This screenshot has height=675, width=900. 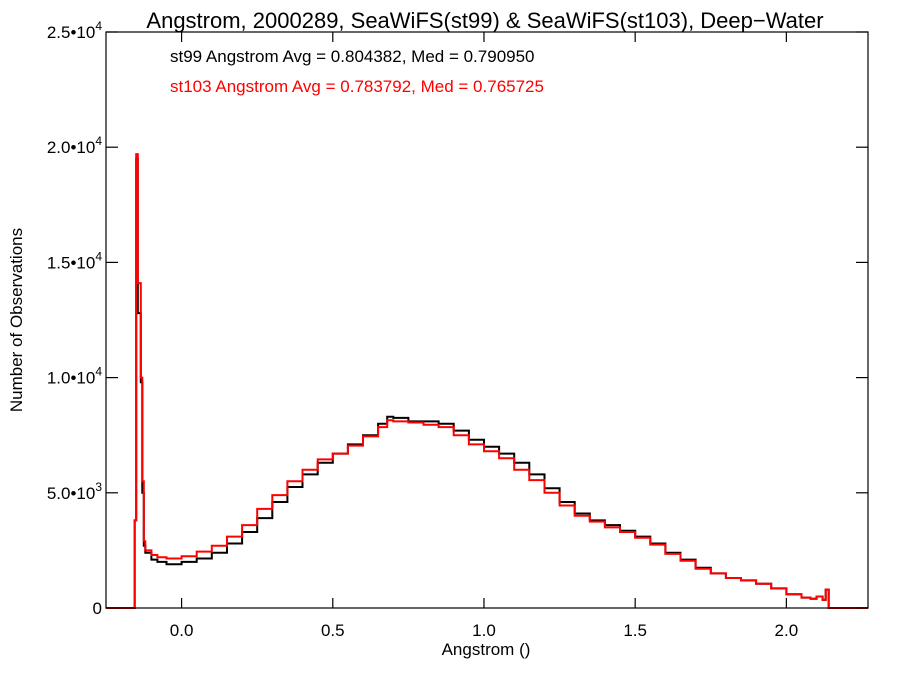 I want to click on y-axis-label: Number of Observations, so click(x=16, y=320).